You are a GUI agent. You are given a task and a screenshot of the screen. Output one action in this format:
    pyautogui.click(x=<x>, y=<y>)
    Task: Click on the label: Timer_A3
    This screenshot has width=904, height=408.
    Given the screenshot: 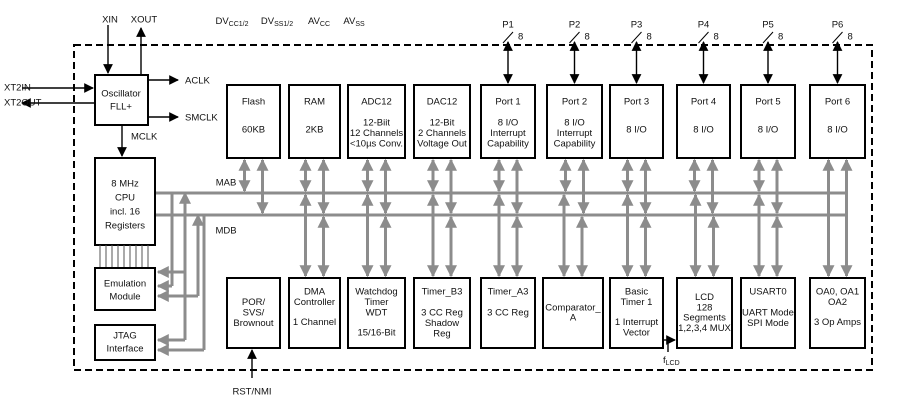 What is the action you would take?
    pyautogui.click(x=508, y=292)
    